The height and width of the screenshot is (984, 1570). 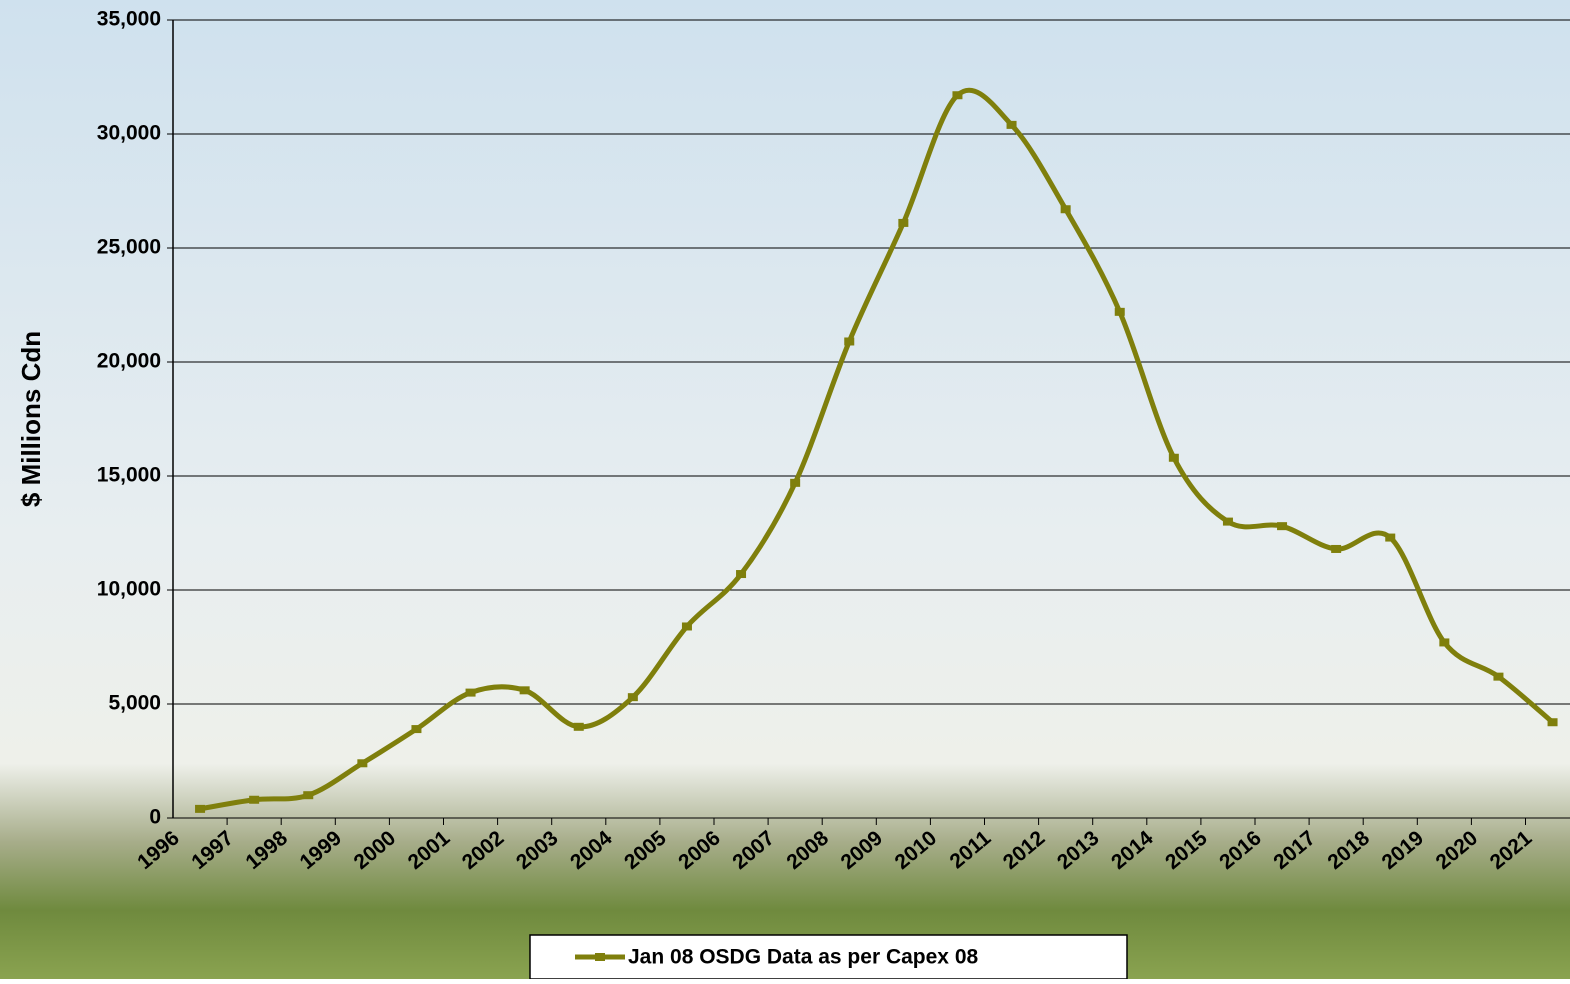 What do you see at coordinates (155, 817) in the screenshot?
I see `y-tick-label: 0` at bounding box center [155, 817].